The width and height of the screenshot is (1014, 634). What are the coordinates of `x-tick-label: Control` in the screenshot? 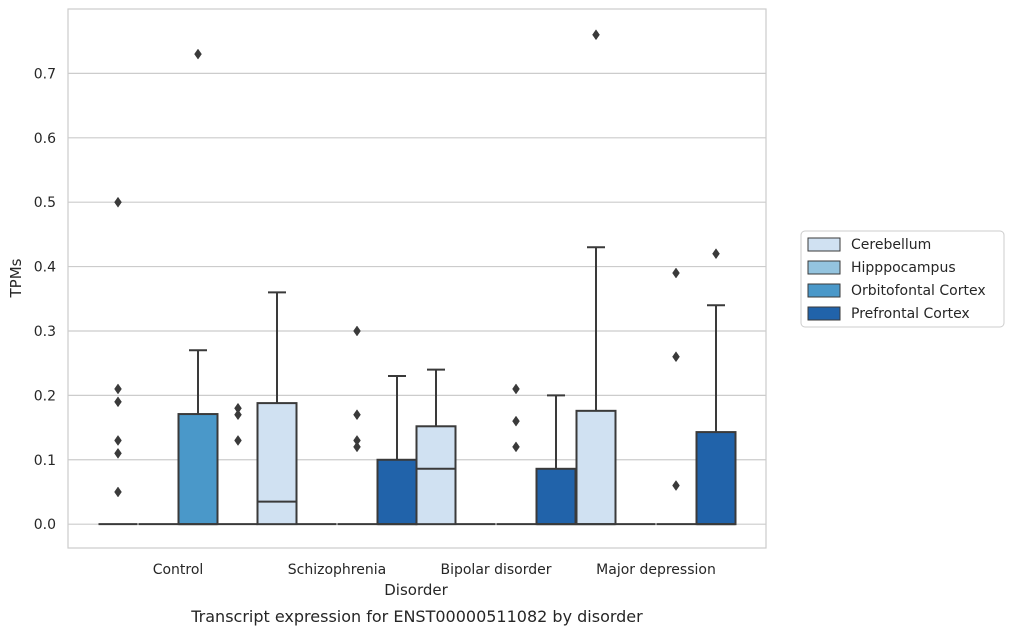 It's located at (178, 570).